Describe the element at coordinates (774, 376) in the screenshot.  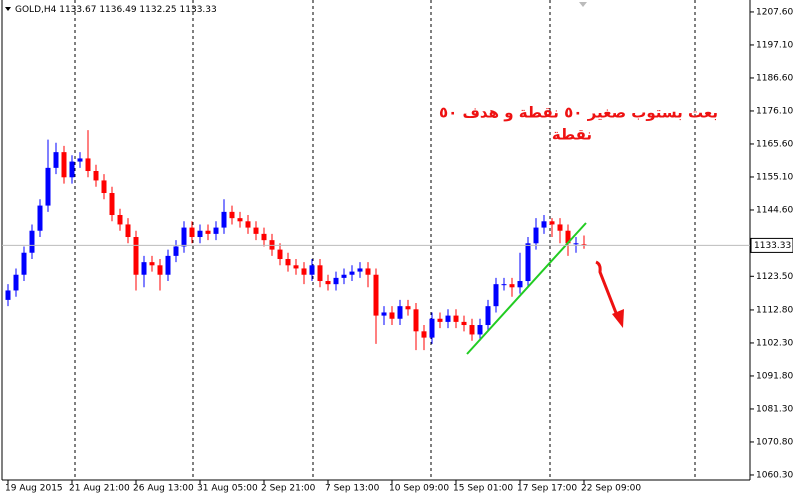
I see `y-tick-label: 1091.80` at that location.